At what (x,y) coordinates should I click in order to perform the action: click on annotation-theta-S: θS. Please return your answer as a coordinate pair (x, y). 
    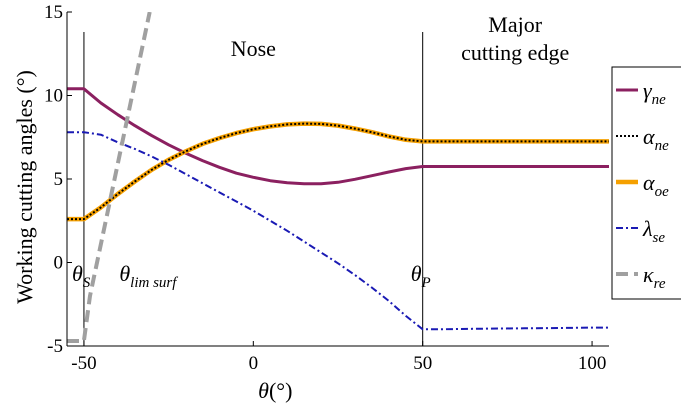
    Looking at the image, I should click on (81, 276).